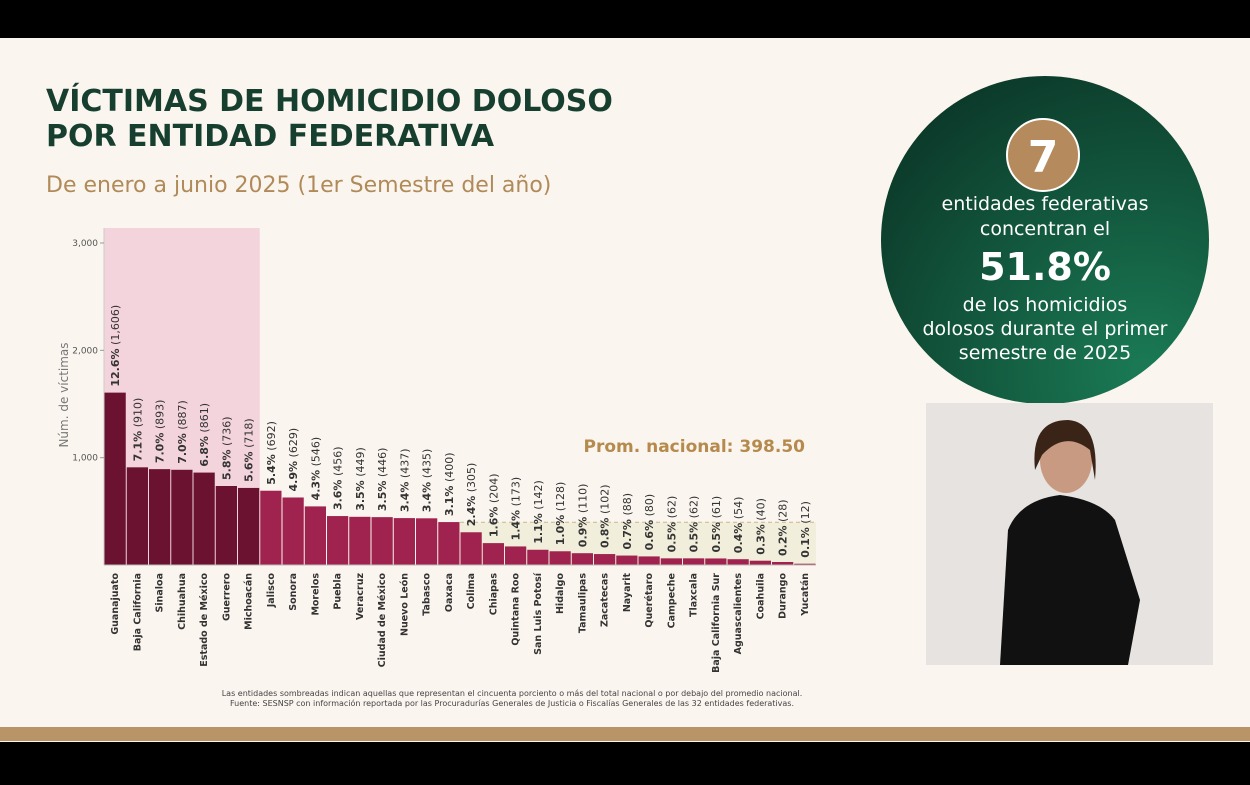 The image size is (1250, 785). I want to click on x-tick-label: Aguascalientes, so click(738, 614).